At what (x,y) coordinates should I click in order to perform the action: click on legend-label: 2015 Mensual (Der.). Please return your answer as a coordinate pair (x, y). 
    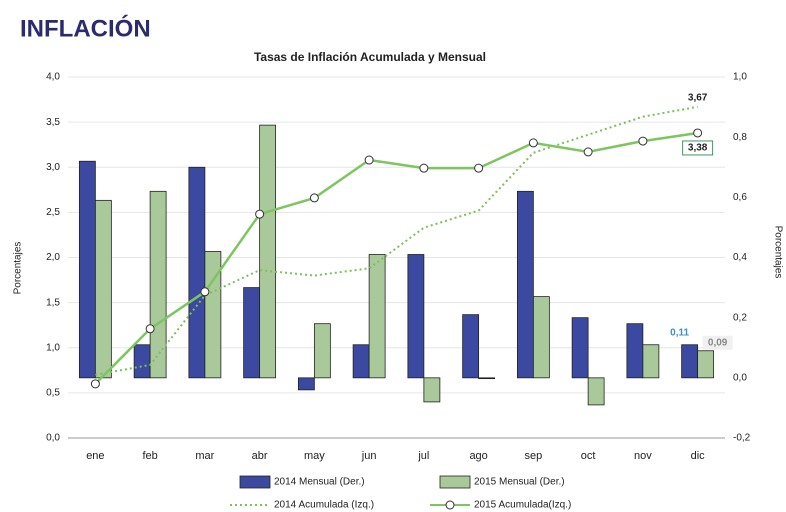
    Looking at the image, I should click on (519, 482).